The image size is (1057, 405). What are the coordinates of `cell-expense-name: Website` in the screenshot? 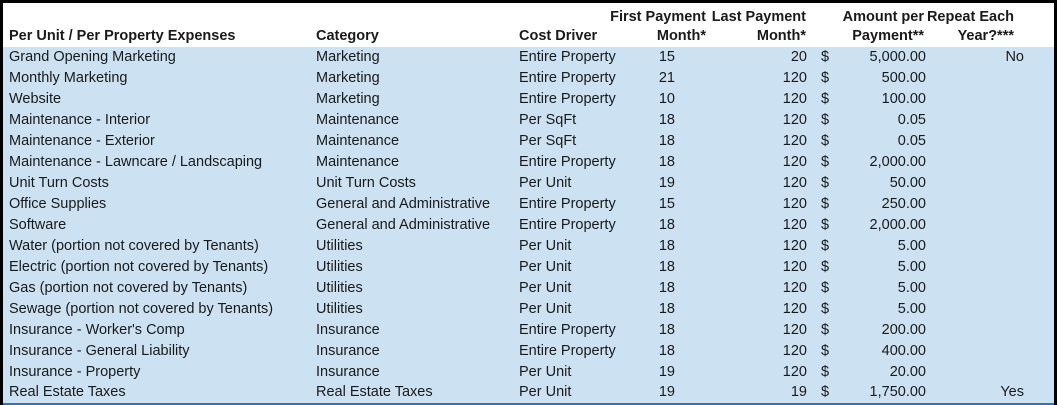 It's located at (35, 99).